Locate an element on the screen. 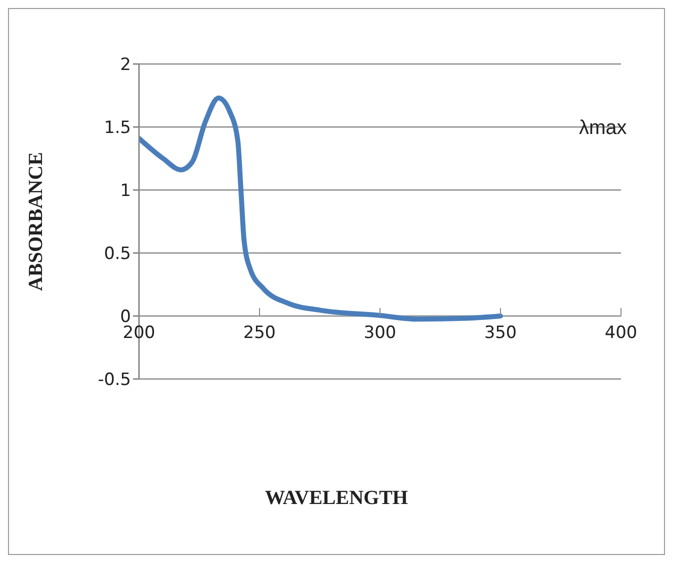  y-tick-label: 1 is located at coordinates (125, 191).